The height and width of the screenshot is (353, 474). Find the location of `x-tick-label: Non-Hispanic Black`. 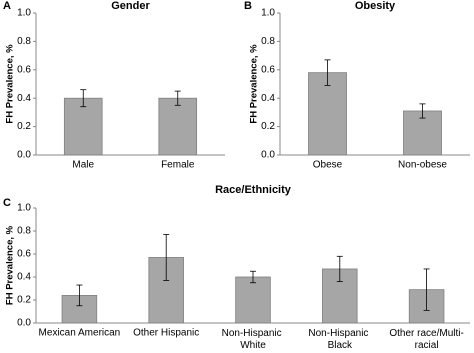

x-tick-label: Non-Hispanic Black is located at coordinates (339, 339).